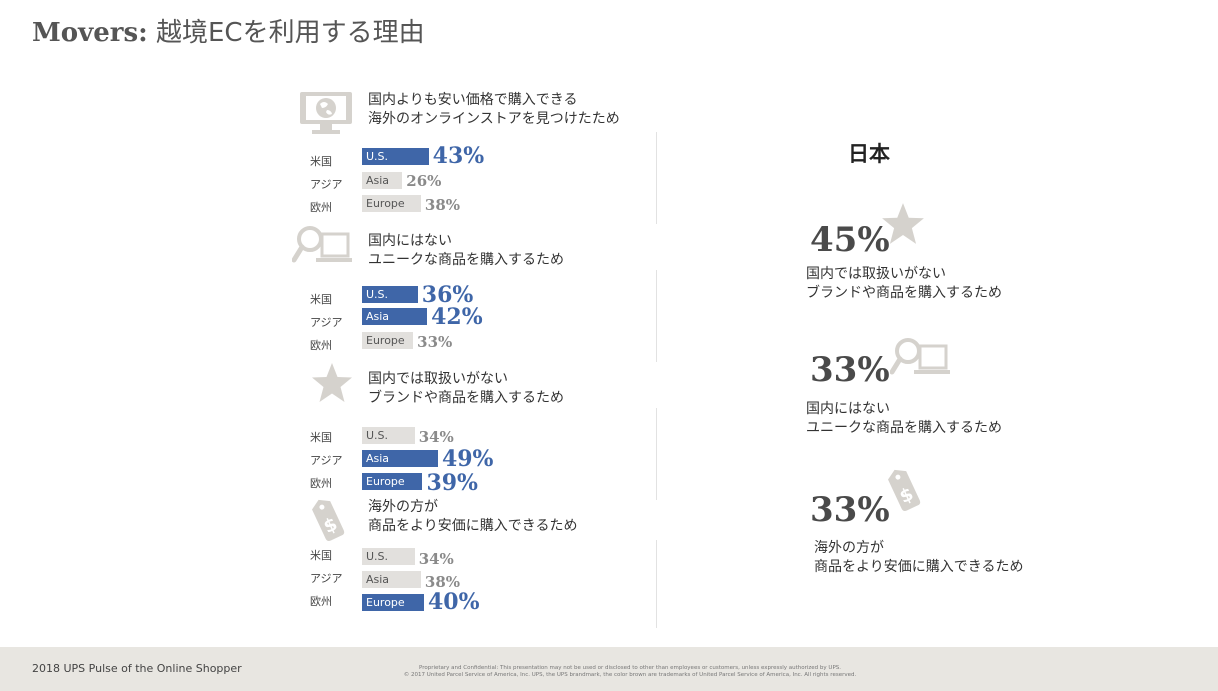 Image resolution: width=1218 pixels, height=691 pixels. Describe the element at coordinates (869, 154) in the screenshot. I see `japan-heading: 日本` at that location.